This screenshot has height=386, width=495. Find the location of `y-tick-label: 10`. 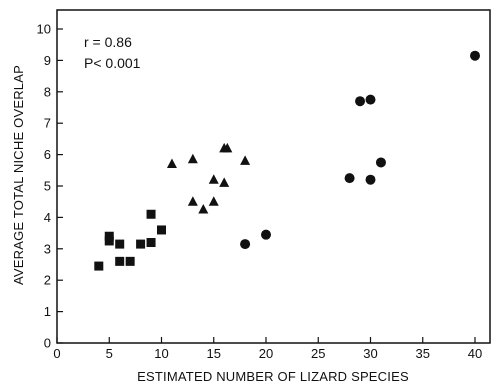

y-tick-label: 10 is located at coordinates (44, 29).